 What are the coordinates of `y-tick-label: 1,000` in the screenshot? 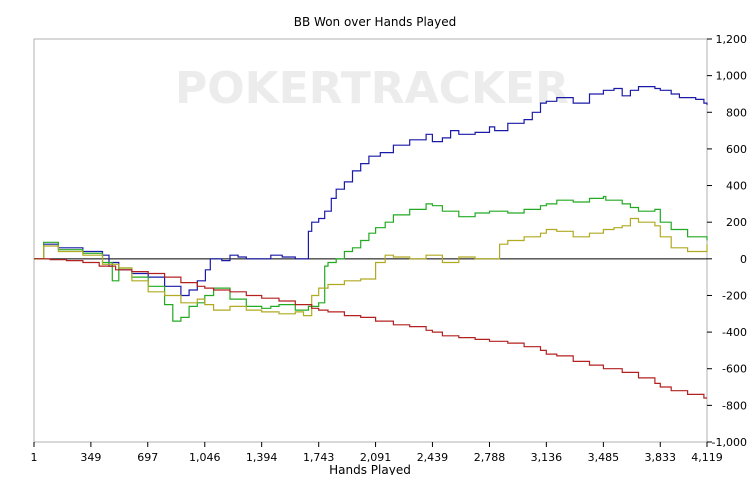 It's located at (732, 76).